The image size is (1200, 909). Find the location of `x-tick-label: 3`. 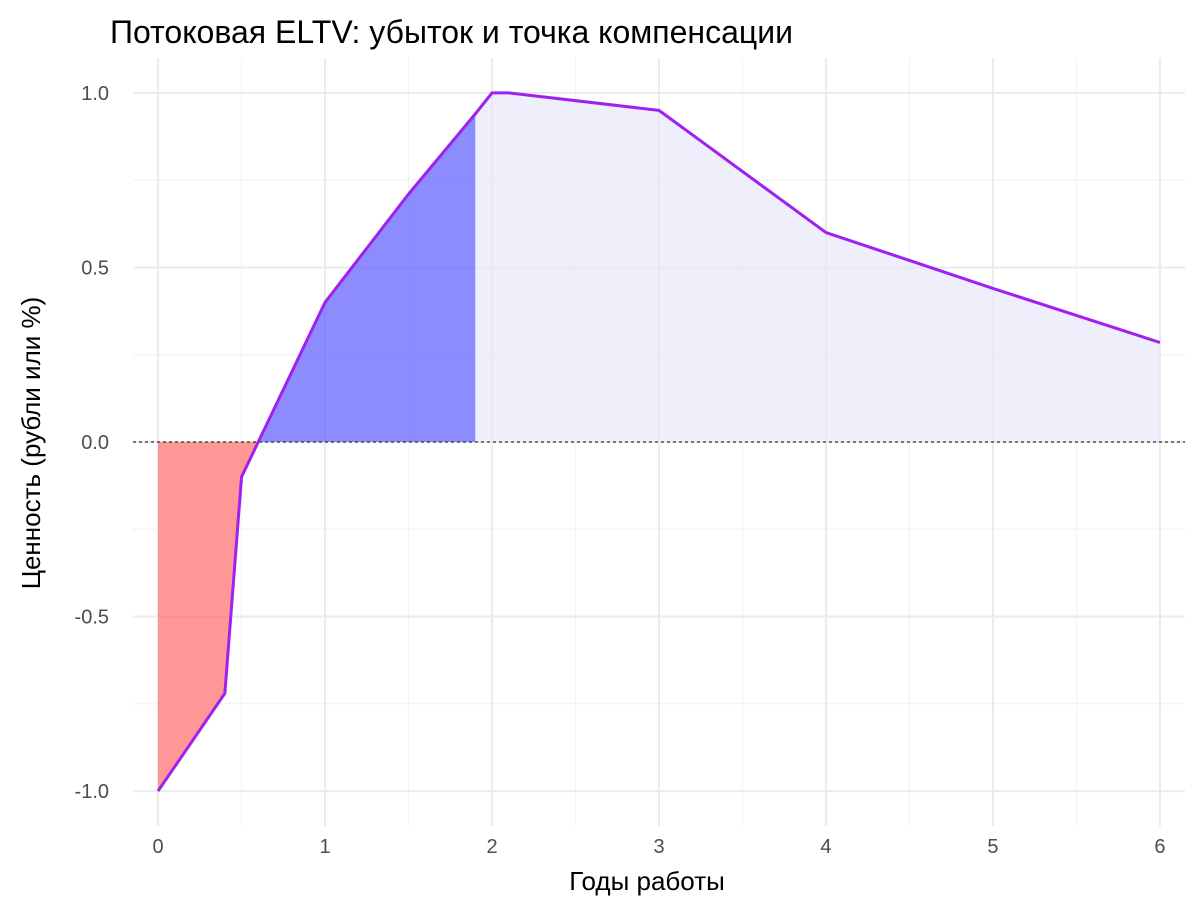

x-tick-label: 3 is located at coordinates (658, 847).